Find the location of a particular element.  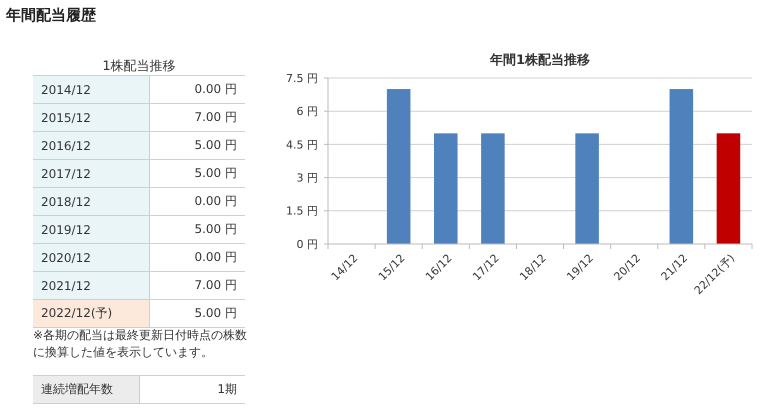

y-tick-label: 0 円 is located at coordinates (307, 244).